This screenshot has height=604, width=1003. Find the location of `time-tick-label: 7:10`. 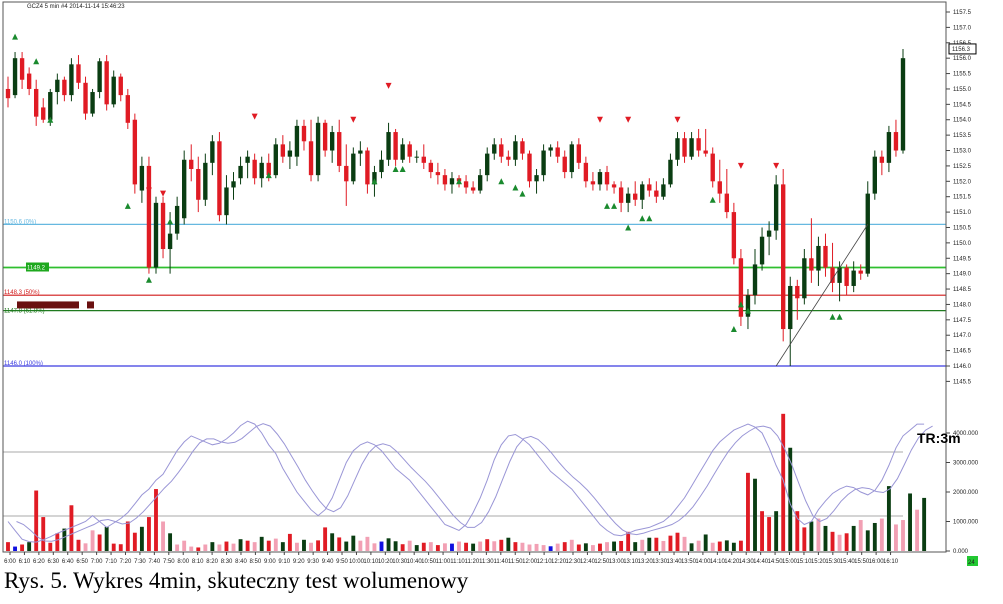

time-tick-label: 7:10 is located at coordinates (111, 562).